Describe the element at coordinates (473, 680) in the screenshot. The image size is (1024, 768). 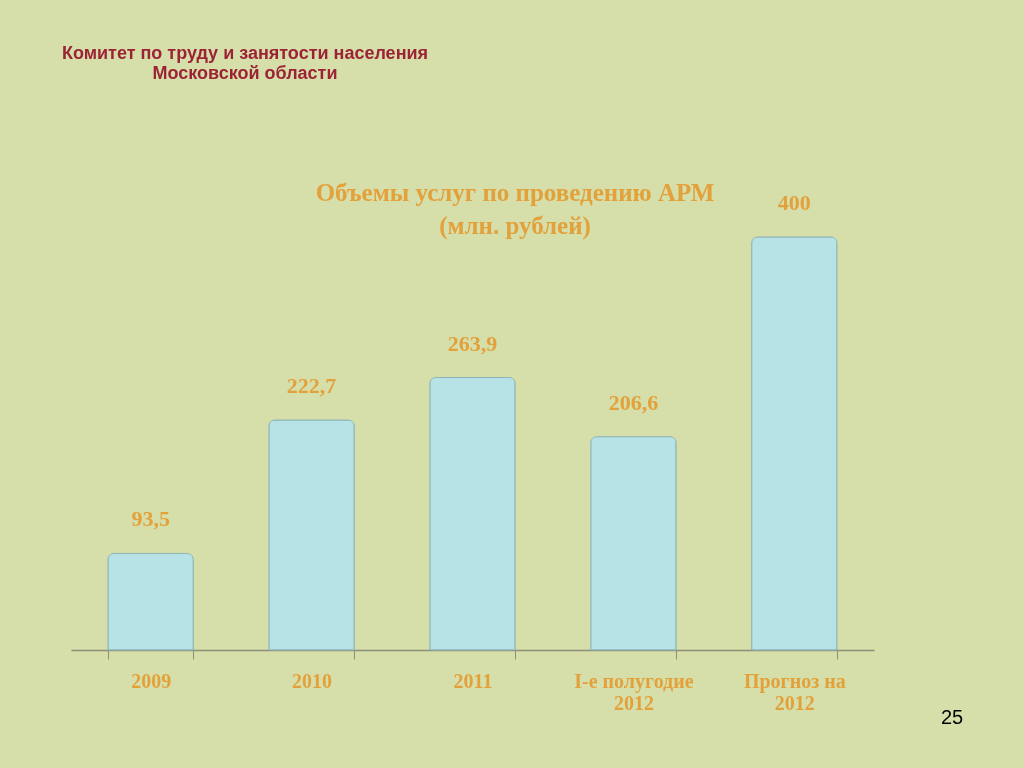
I see `x-tick-label: 2011` at that location.